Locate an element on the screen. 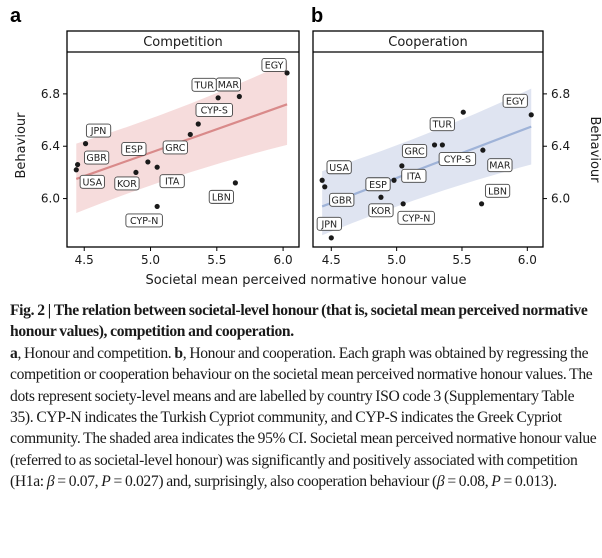 Image resolution: width=602 pixels, height=558 pixels. label-text: JPN is located at coordinates (98, 131).